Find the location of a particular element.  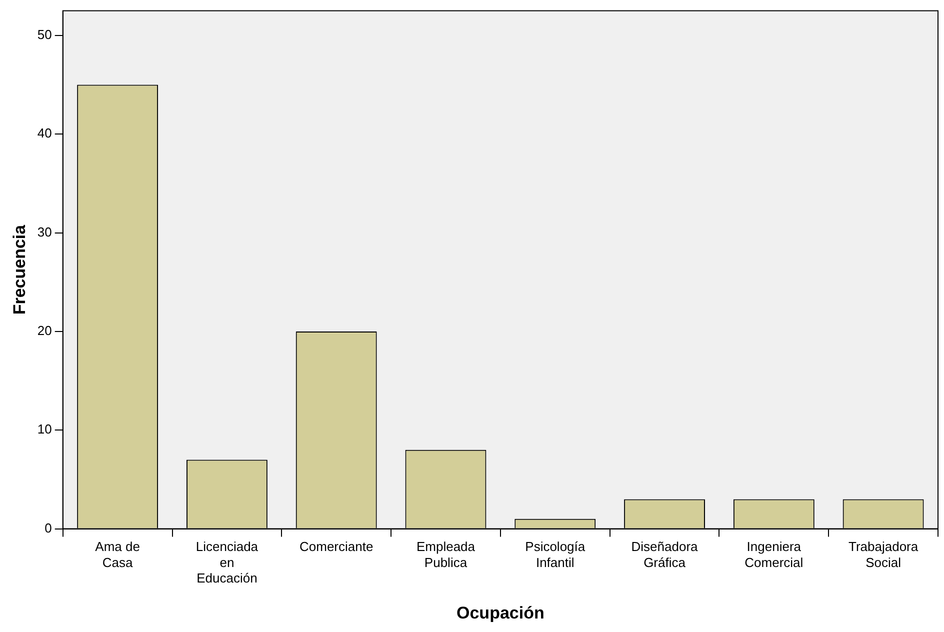

x-tick-label: Diseñadora Gráfica is located at coordinates (665, 554).